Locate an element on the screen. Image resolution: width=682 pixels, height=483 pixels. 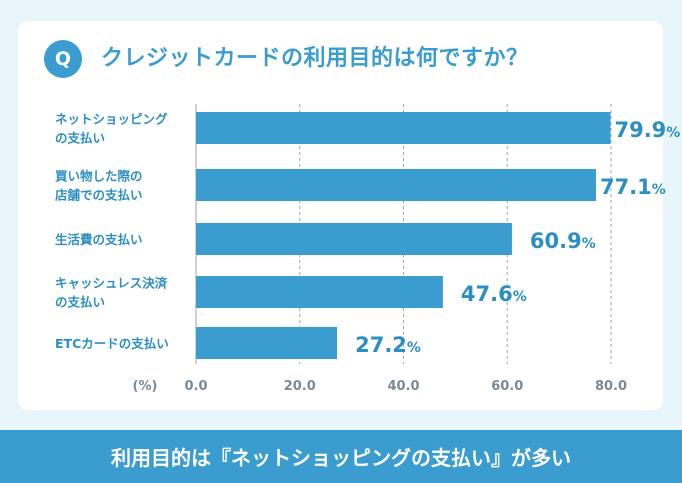
x-unit-label: (%) is located at coordinates (145, 386).